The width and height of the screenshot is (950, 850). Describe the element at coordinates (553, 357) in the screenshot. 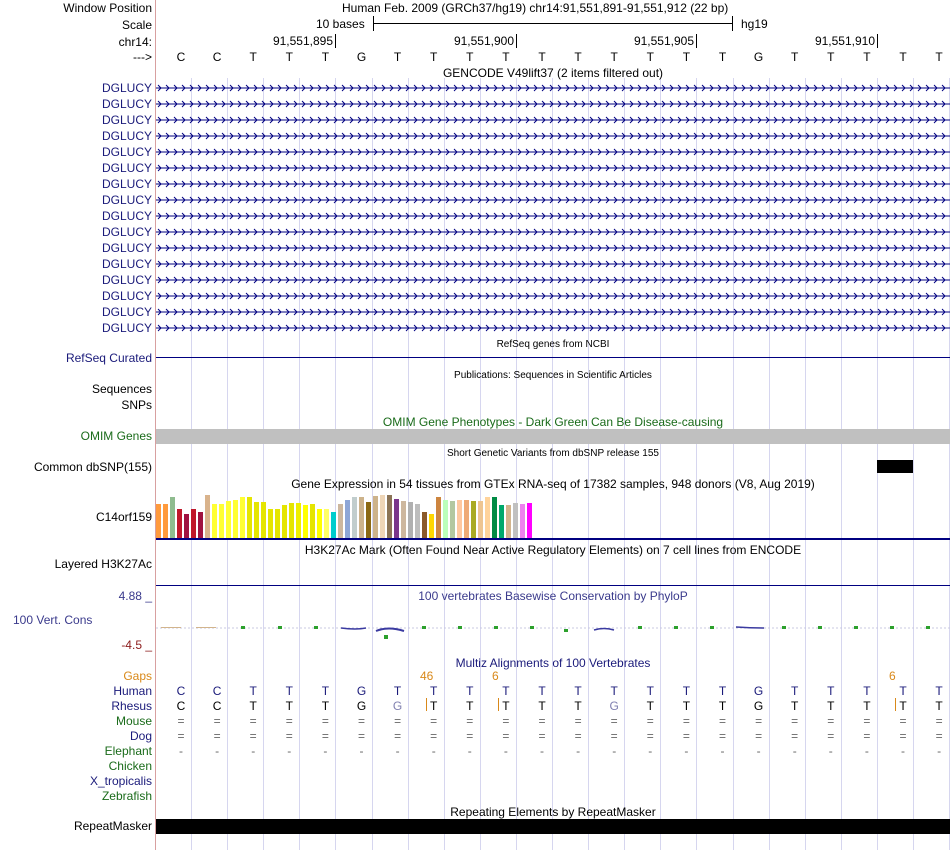

I see `refseq-gene-line` at that location.